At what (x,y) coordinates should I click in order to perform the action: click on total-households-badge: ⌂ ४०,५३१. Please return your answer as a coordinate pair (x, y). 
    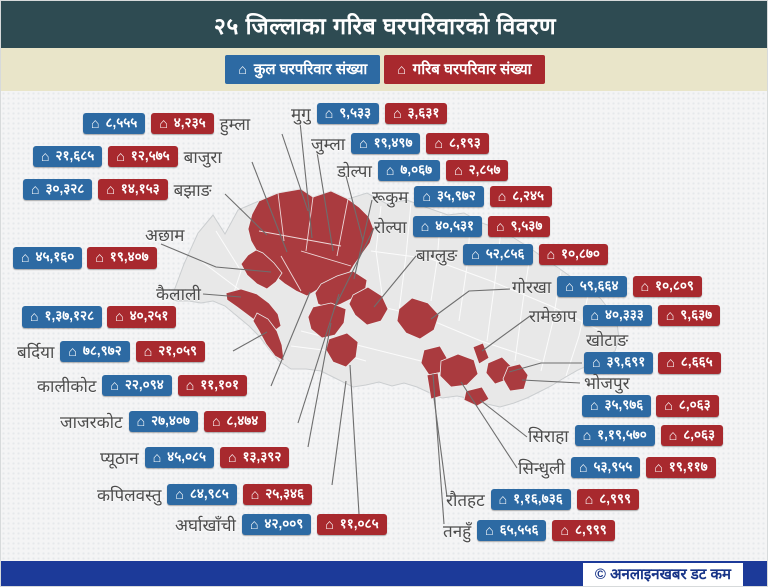
    Looking at the image, I should click on (447, 226).